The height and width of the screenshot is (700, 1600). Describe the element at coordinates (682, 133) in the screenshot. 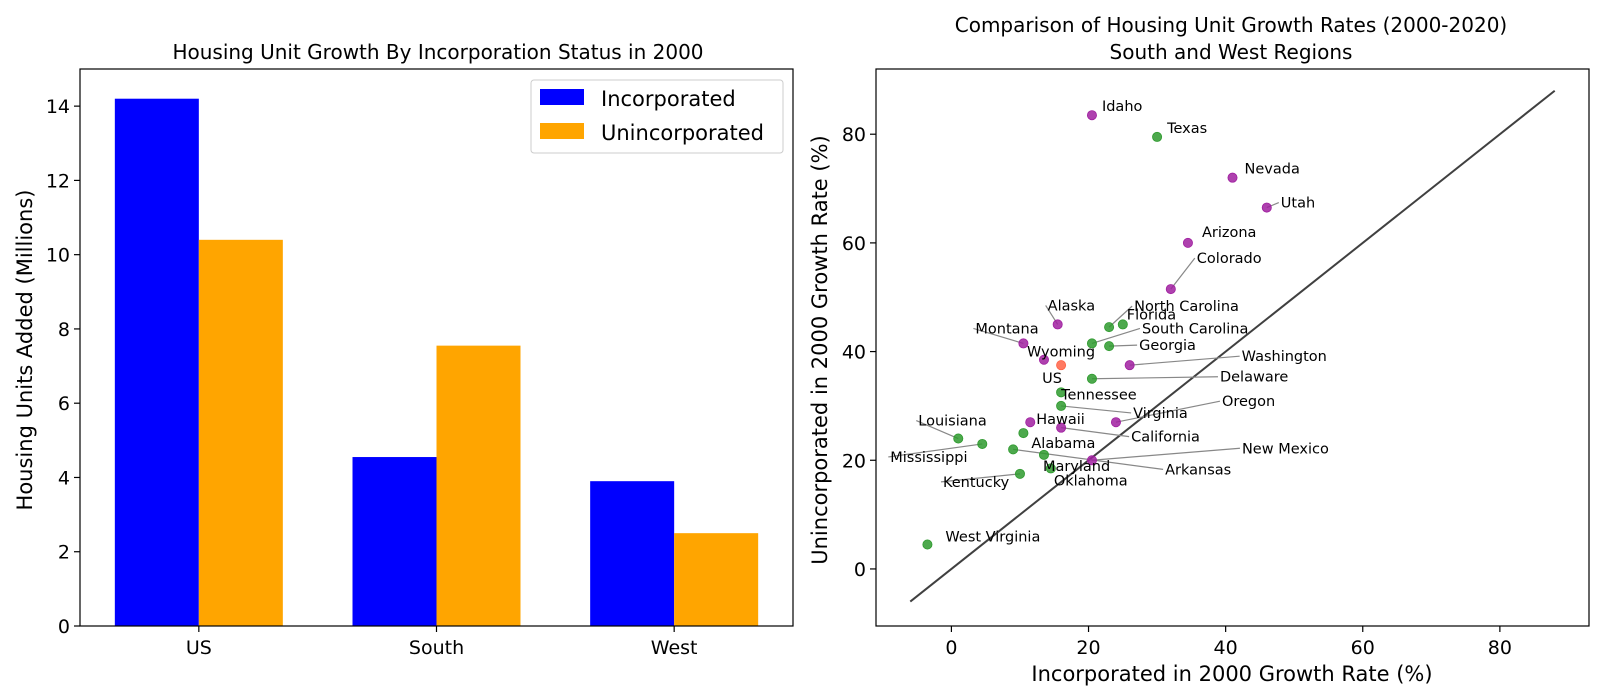

I see `legend-label-unincorporated: Unincorporated` at that location.